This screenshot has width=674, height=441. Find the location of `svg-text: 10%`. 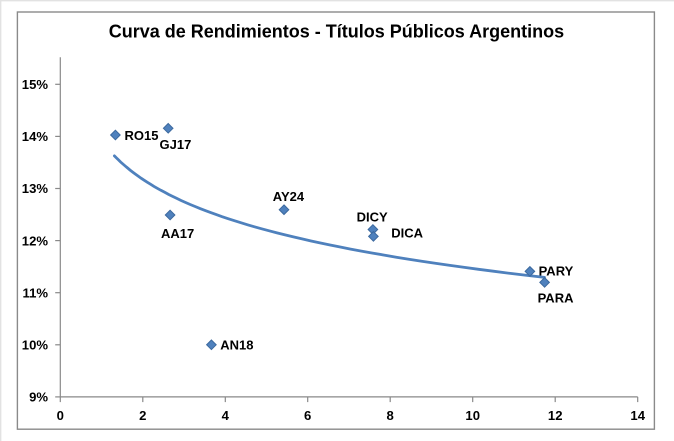

svg-text: 10% is located at coordinates (35, 345).